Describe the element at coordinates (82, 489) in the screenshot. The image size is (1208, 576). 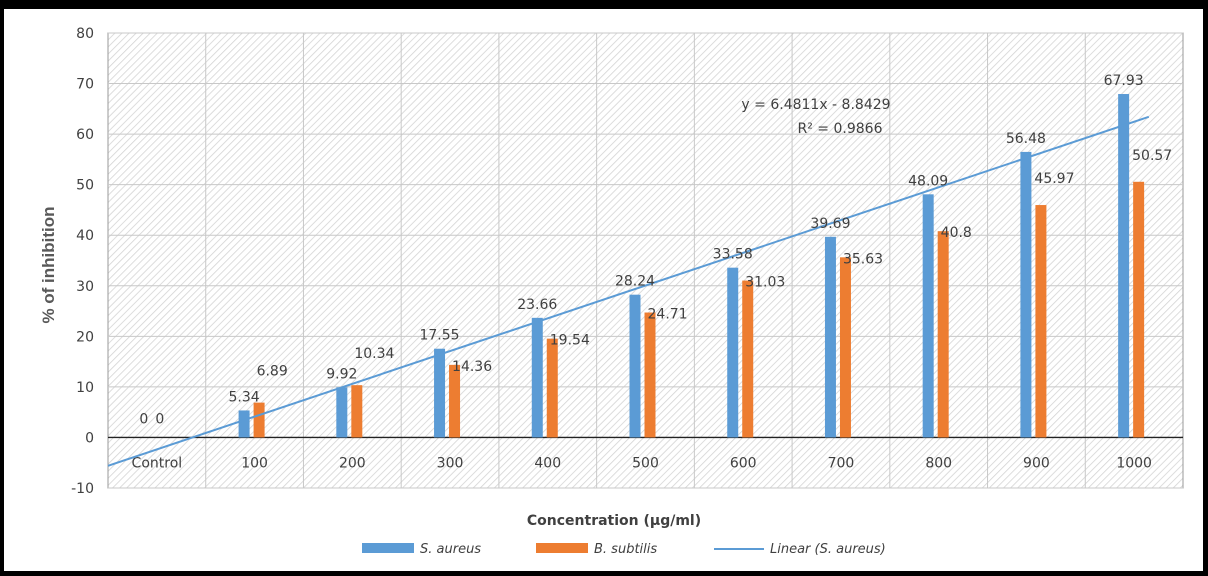
I see `y-tick-label: -10` at that location.